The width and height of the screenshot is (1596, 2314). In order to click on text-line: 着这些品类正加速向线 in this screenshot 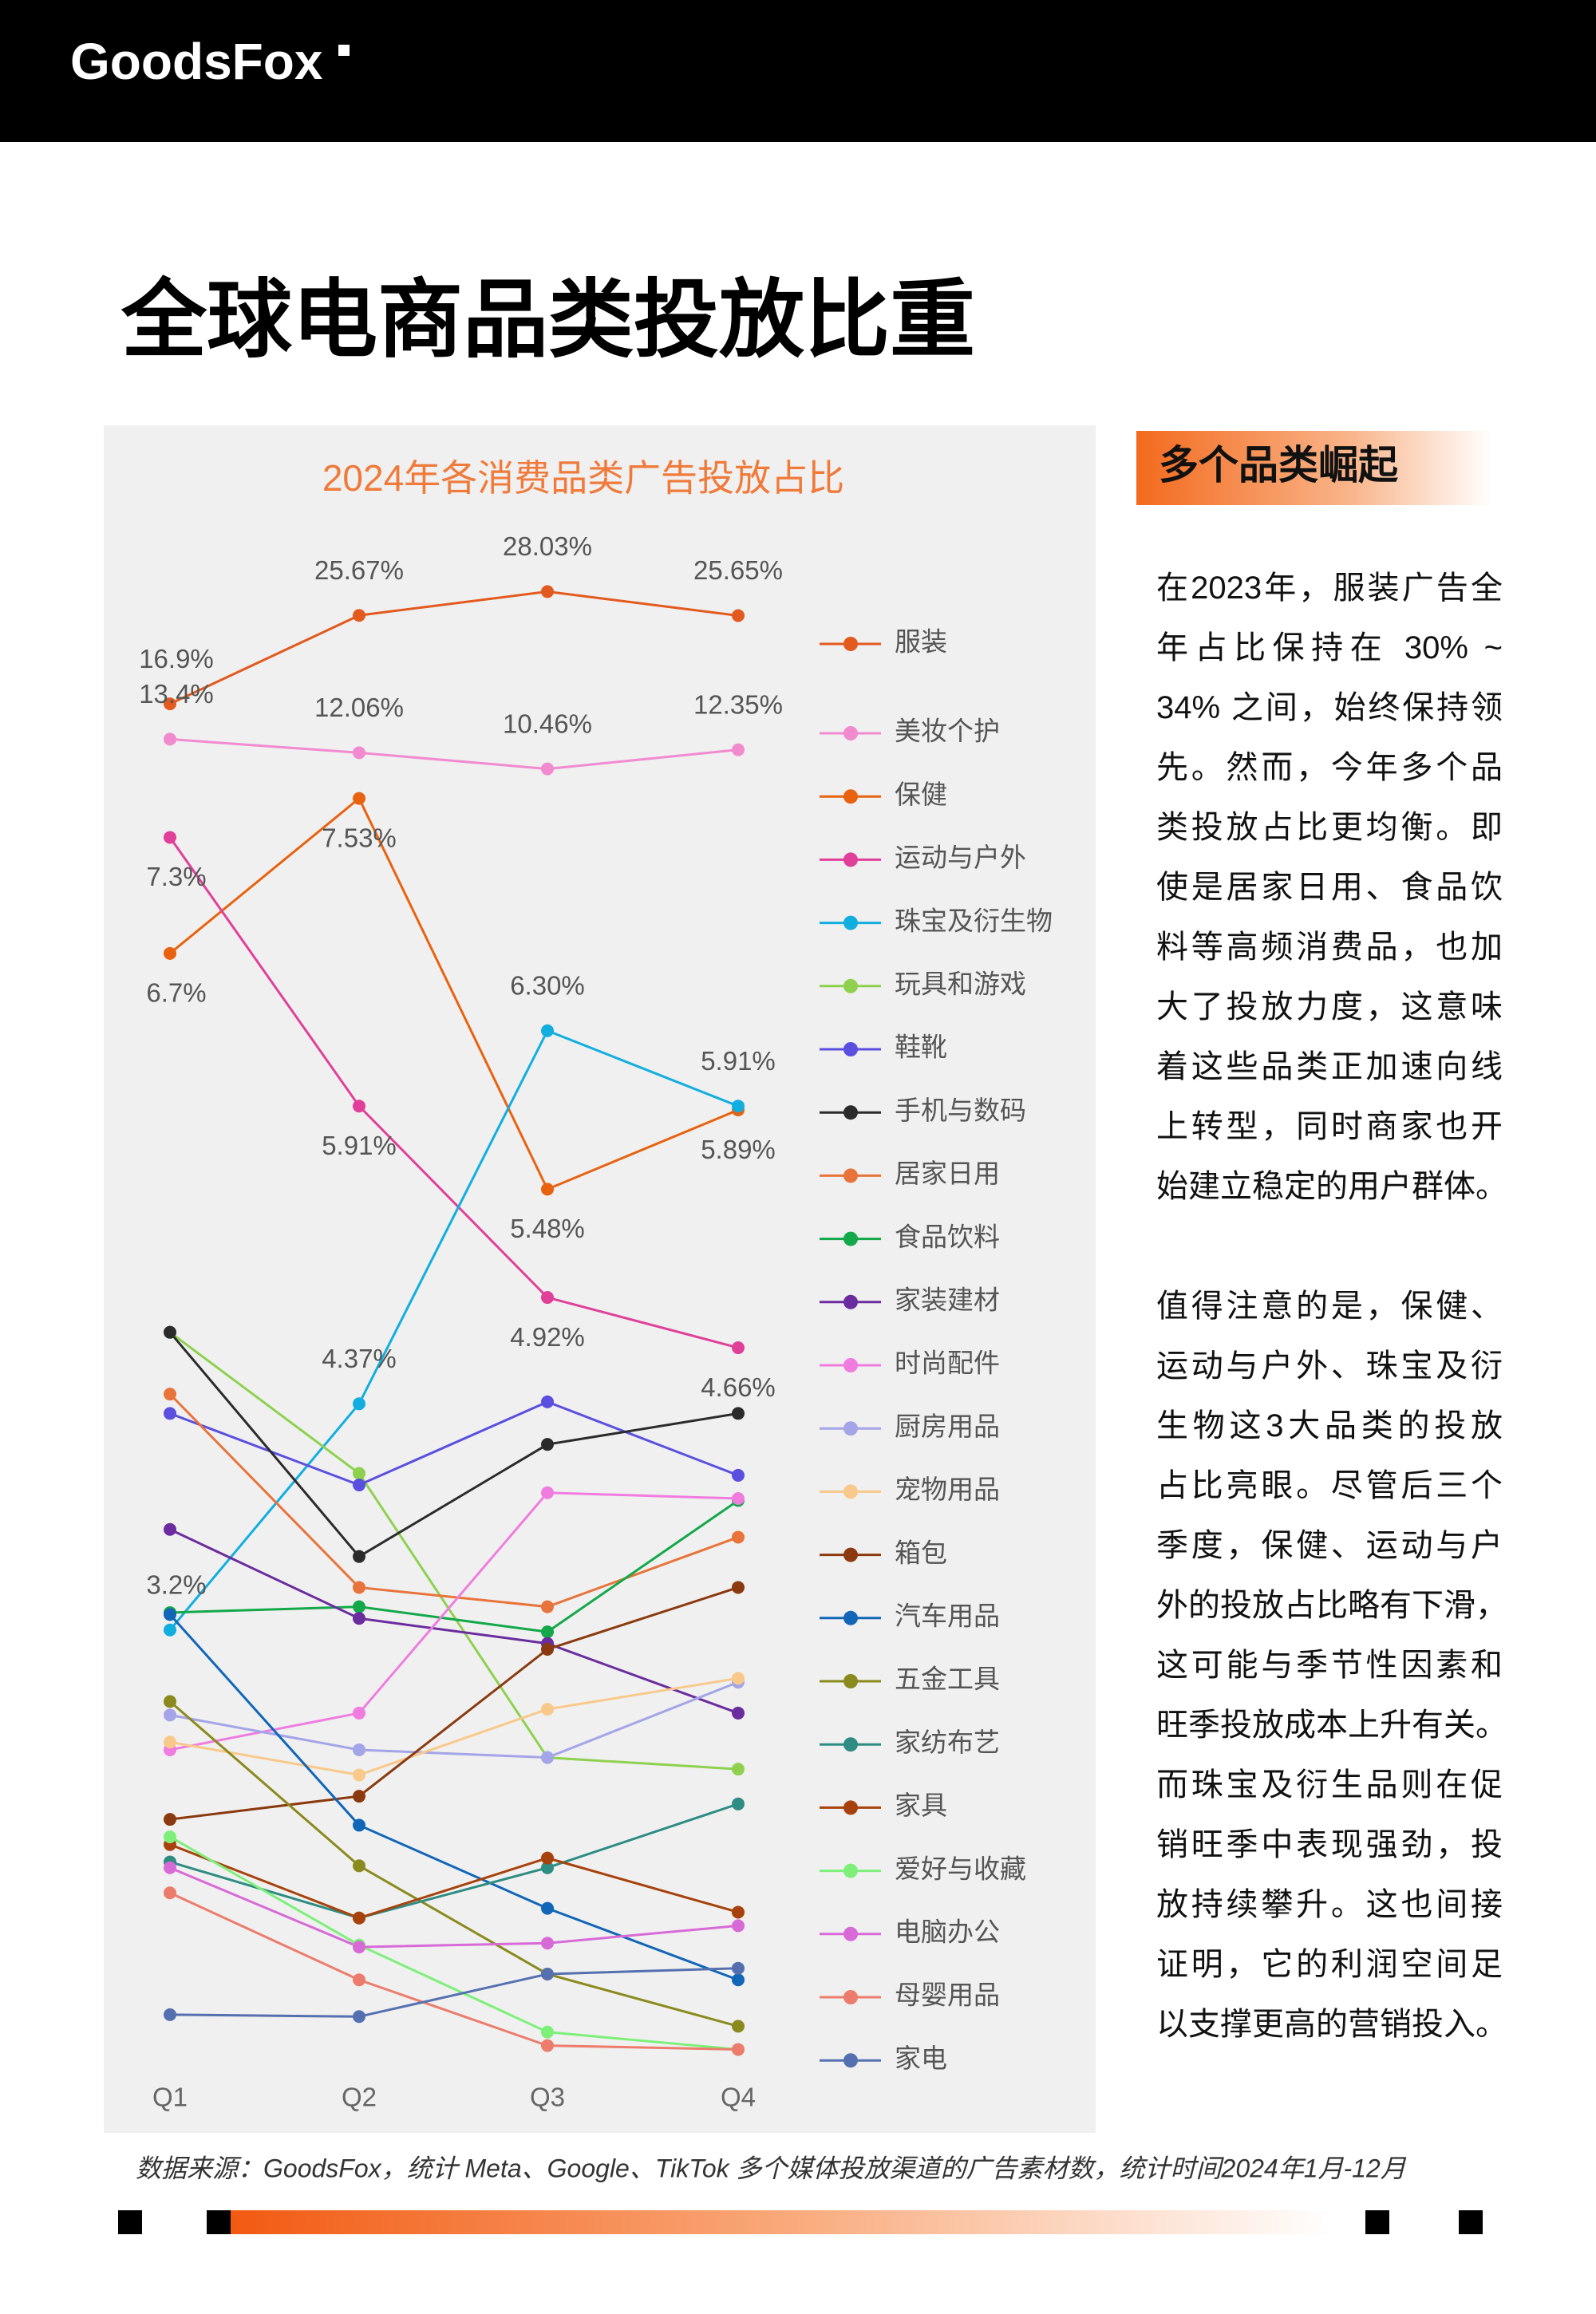, I will do `click(1329, 1066)`.